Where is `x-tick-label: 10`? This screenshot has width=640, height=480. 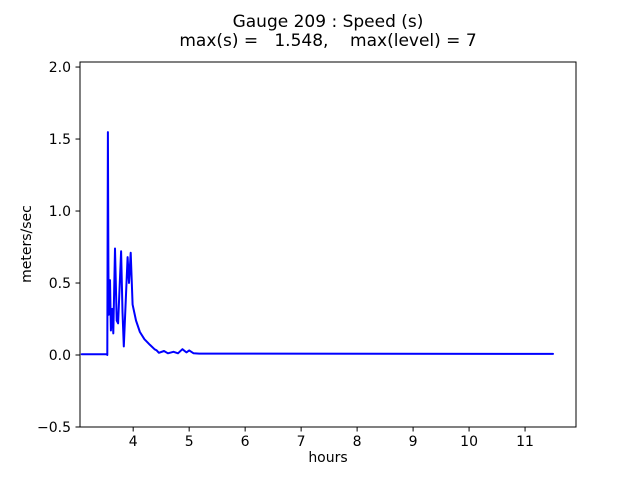
x-tick-label: 10 is located at coordinates (469, 442).